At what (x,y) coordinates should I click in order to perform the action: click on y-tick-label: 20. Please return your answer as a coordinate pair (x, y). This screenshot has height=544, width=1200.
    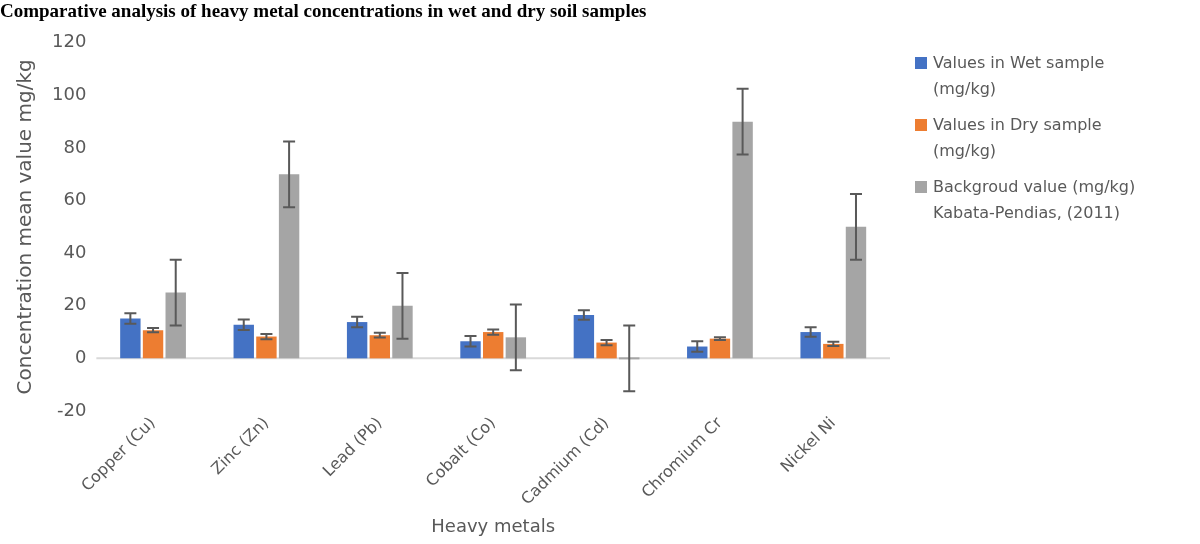
    Looking at the image, I should click on (75, 304).